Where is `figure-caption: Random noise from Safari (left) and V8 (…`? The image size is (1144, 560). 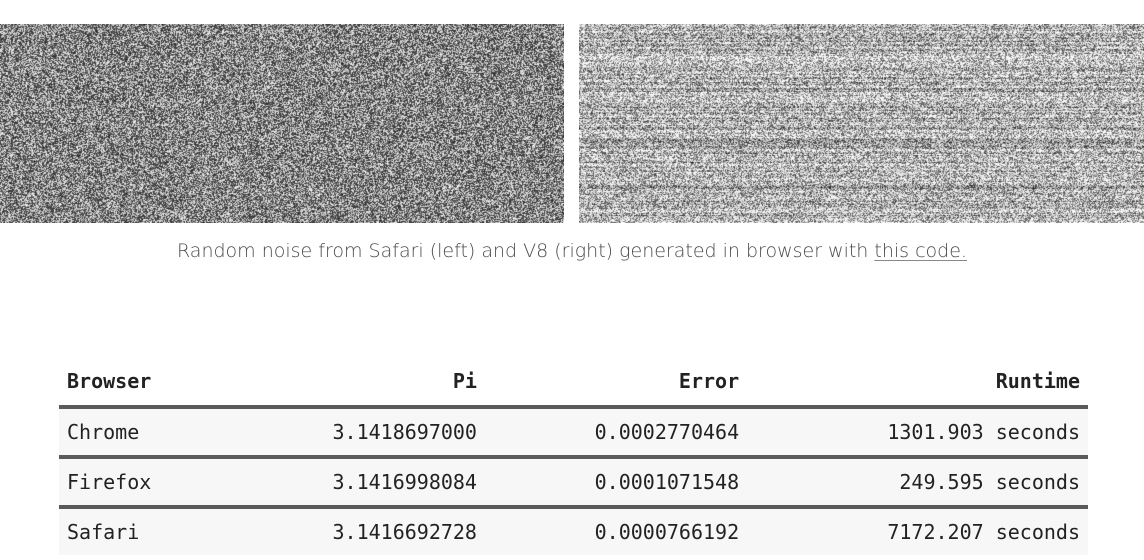
figure-caption: Random noise from Safari (left) and V8 (… is located at coordinates (572, 251).